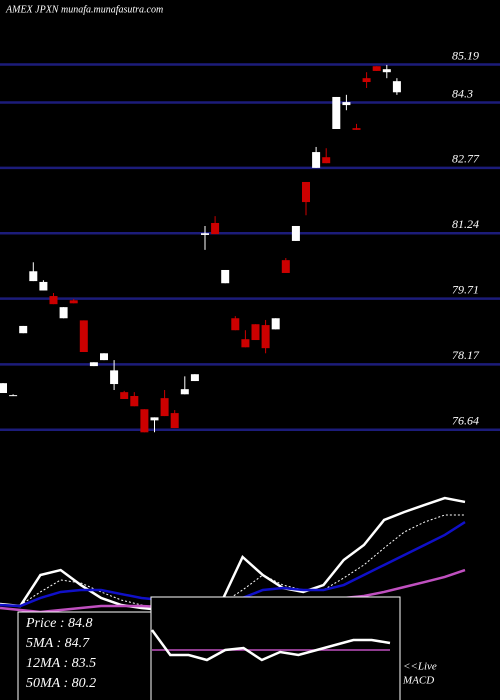 The width and height of the screenshot is (500, 700). Describe the element at coordinates (466, 355) in the screenshot. I see `y-tick-label: 78.17` at that location.